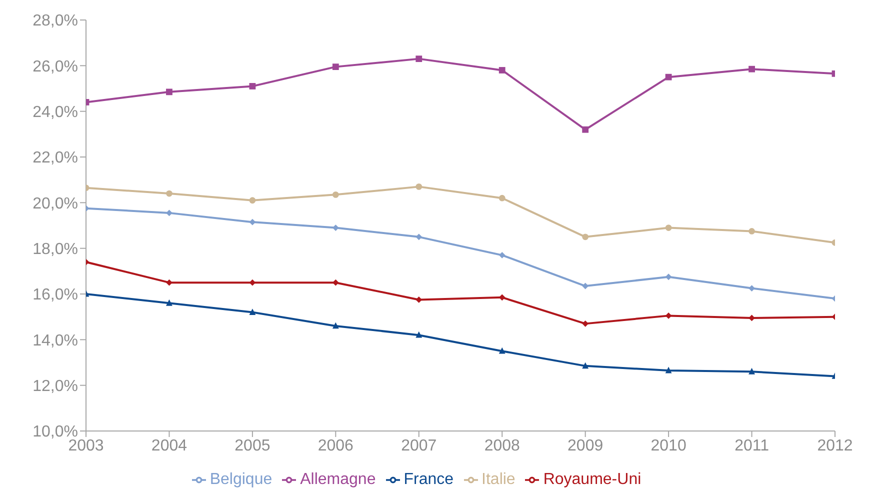 This screenshot has height=497, width=873. I want to click on y-tick-label: 20,0%, so click(55, 203).